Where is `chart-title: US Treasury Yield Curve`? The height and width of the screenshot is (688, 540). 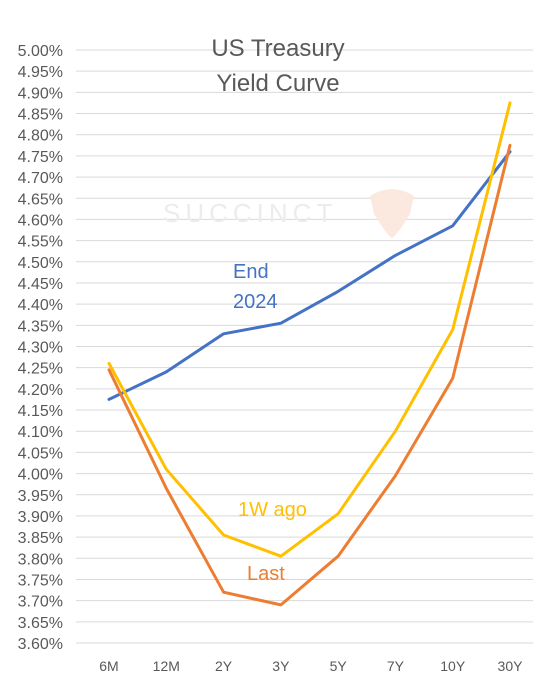
chart-title: US Treasury Yield Curve is located at coordinates (277, 66).